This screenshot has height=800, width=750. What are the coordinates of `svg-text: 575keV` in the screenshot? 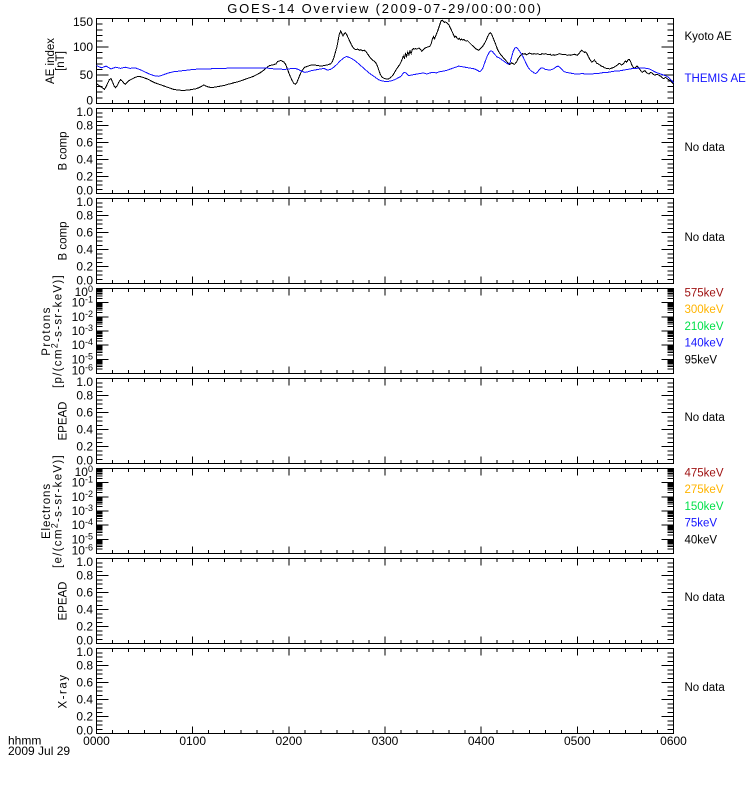 It's located at (704, 294).